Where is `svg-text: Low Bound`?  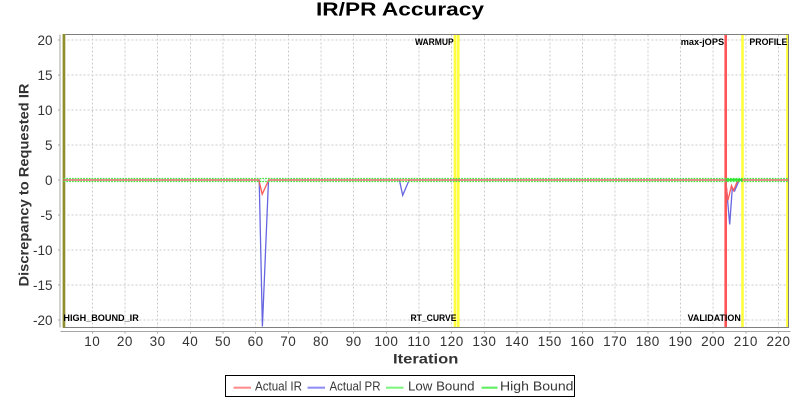 svg-text: Low Bound is located at coordinates (441, 385).